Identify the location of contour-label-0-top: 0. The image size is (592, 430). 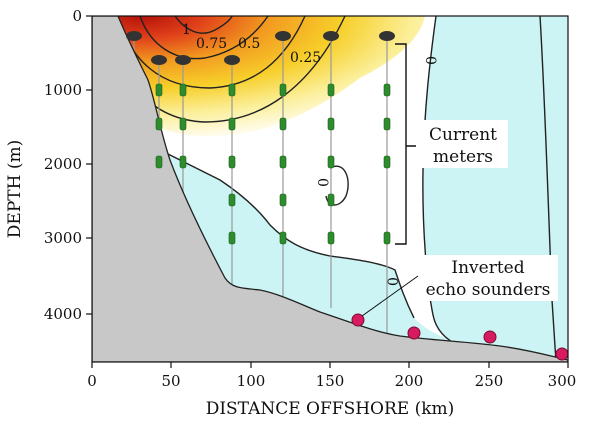
(430, 60).